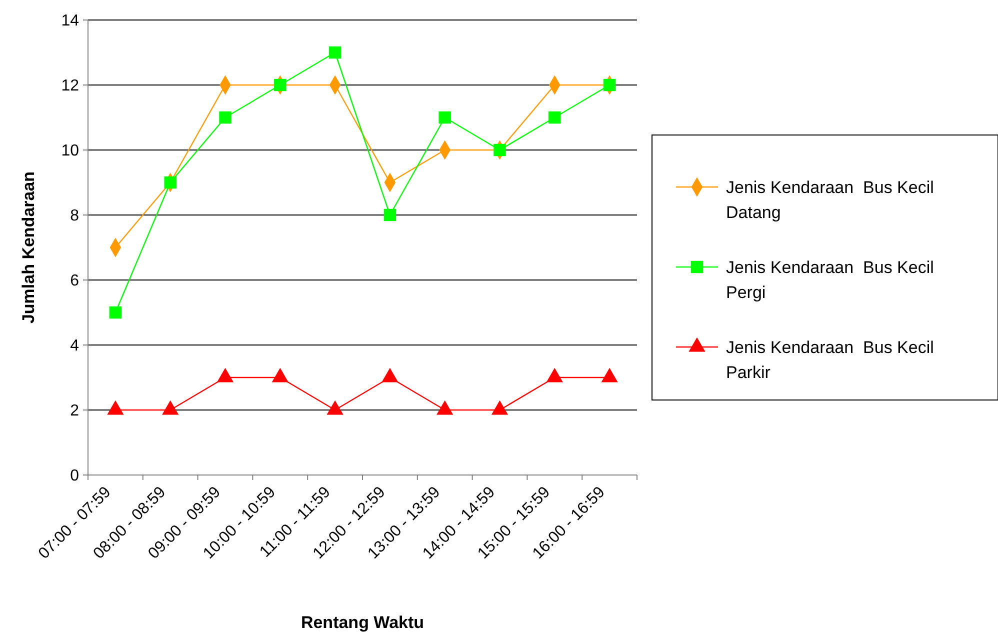 This screenshot has width=998, height=635. What do you see at coordinates (75, 216) in the screenshot?
I see `y-tick-label: 8` at bounding box center [75, 216].